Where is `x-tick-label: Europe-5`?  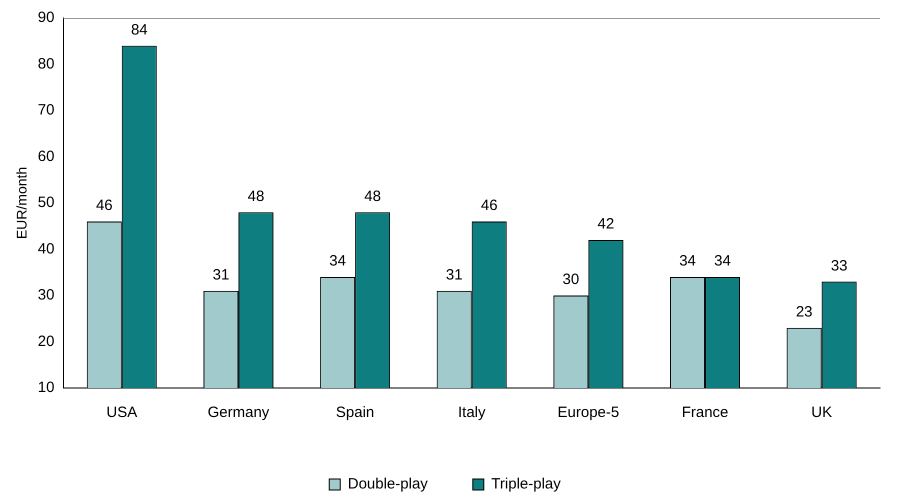 x-tick-label: Europe-5 is located at coordinates (589, 413).